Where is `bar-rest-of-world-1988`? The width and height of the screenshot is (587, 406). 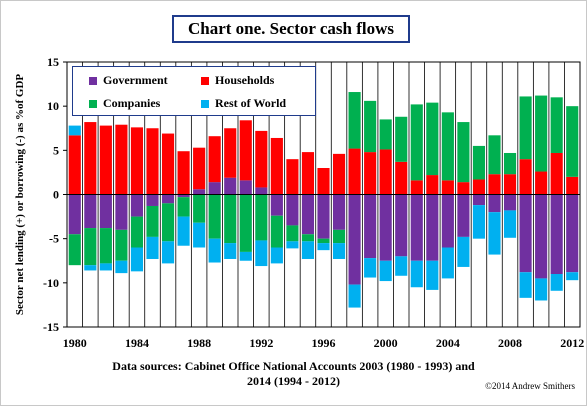
bar-rest-of-world-1988 is located at coordinates (199, 235).